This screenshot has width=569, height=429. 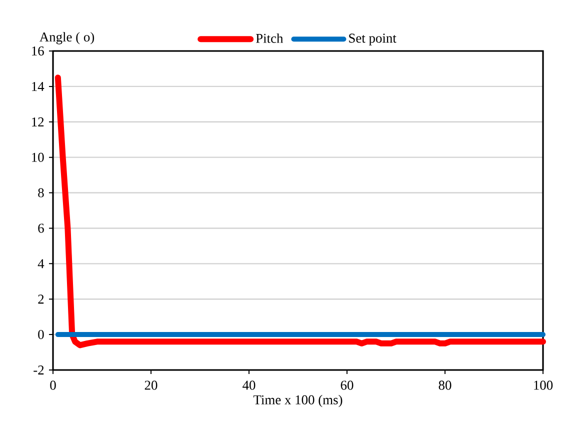 What do you see at coordinates (38, 86) in the screenshot?
I see `y-tick-label: 14` at bounding box center [38, 86].